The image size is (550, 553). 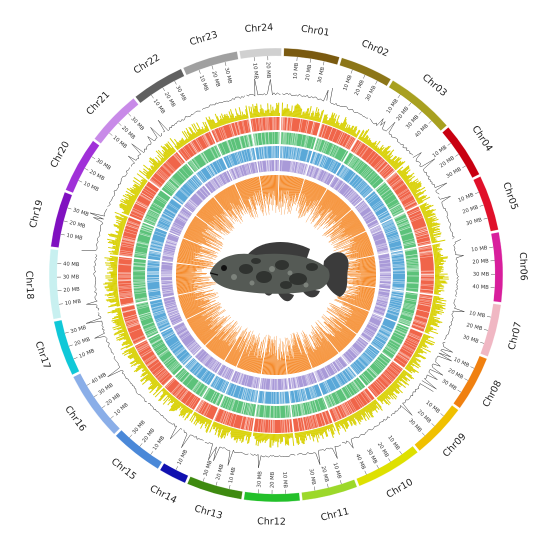 I want to click on track-green-heatmap-chr18, so click(x=140, y=280).